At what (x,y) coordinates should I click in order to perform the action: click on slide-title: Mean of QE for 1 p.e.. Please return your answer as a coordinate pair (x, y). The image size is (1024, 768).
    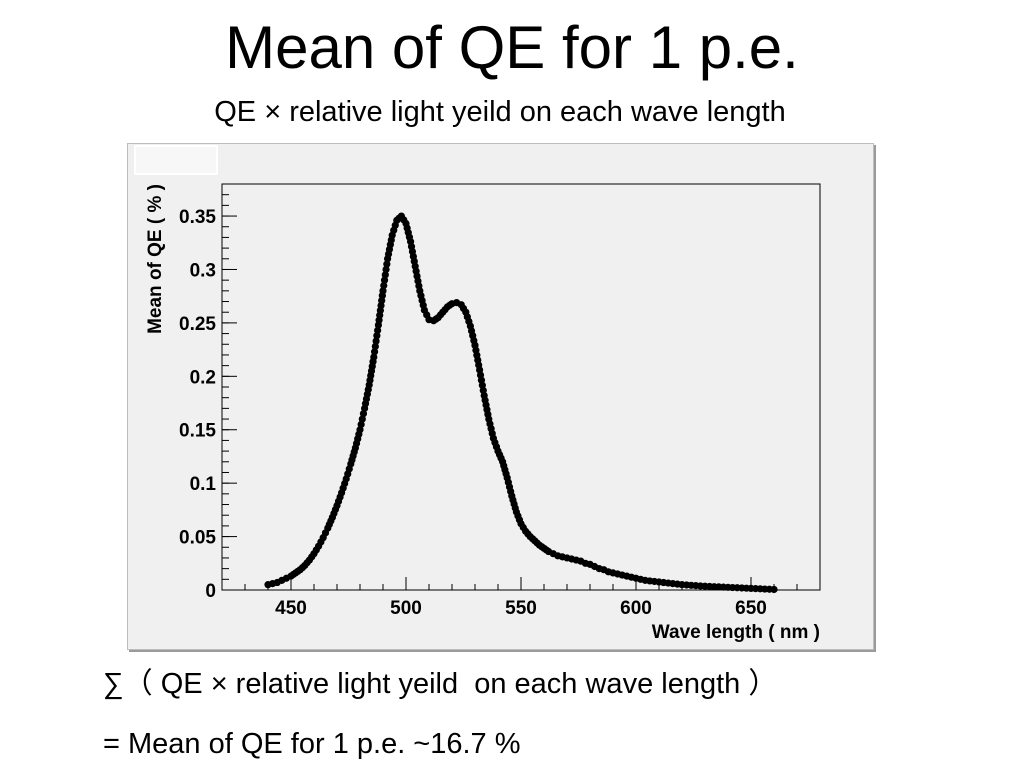
    Looking at the image, I should click on (512, 47).